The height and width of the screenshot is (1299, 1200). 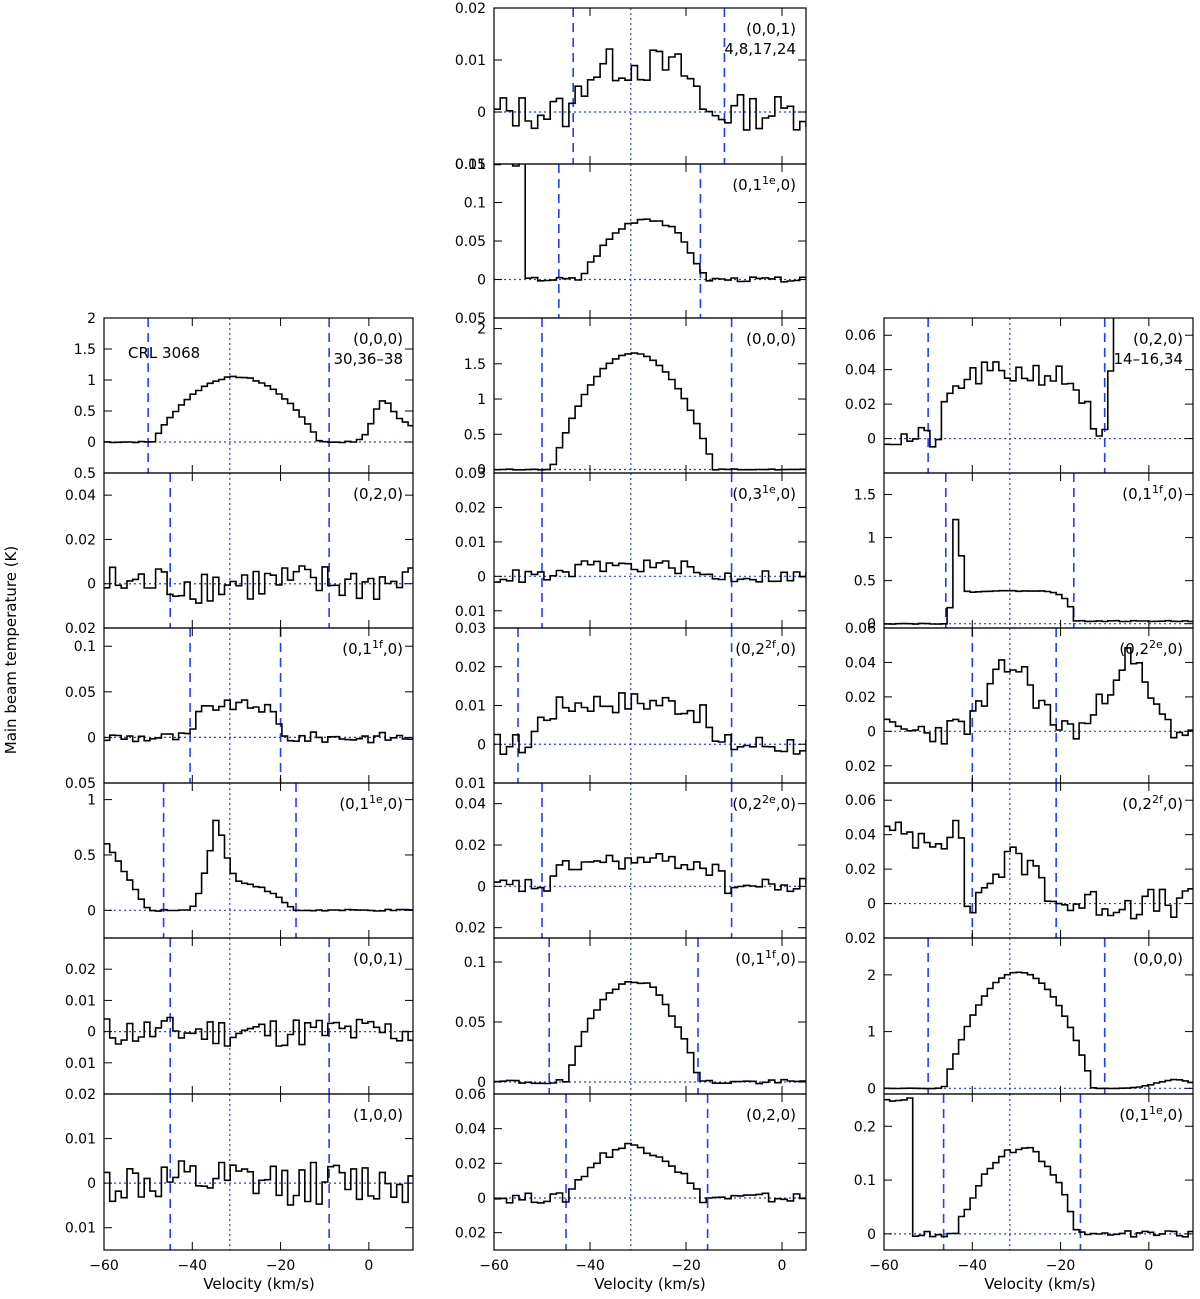 What do you see at coordinates (1019, 395) in the screenshot?
I see `spectrum-panel: 0 0.02 0.04 0.06 (0,2,0) 14–16,34` at bounding box center [1019, 395].